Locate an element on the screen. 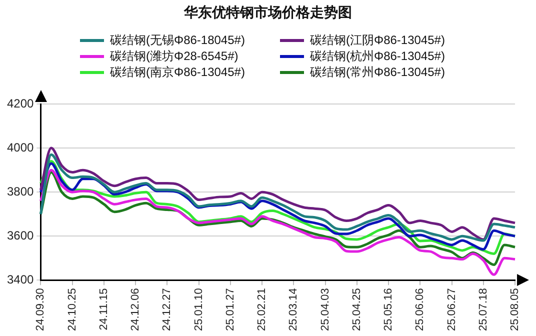 The height and width of the screenshot is (336, 536). y-tick-label: 3600 is located at coordinates (20, 235).